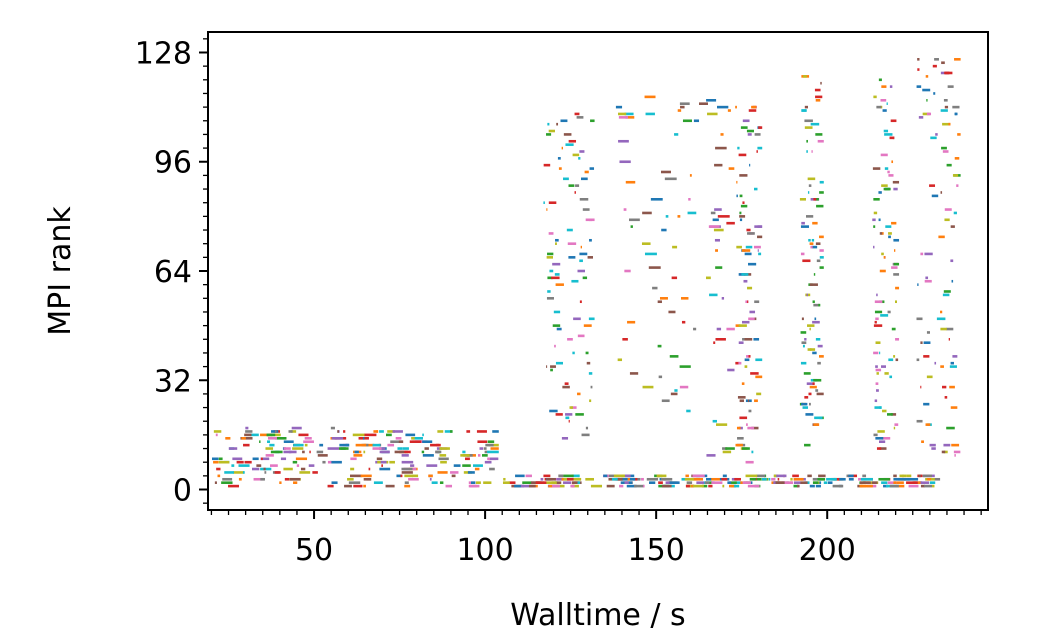  Describe the element at coordinates (163, 53) in the screenshot. I see `y-tick-label: 128` at that location.